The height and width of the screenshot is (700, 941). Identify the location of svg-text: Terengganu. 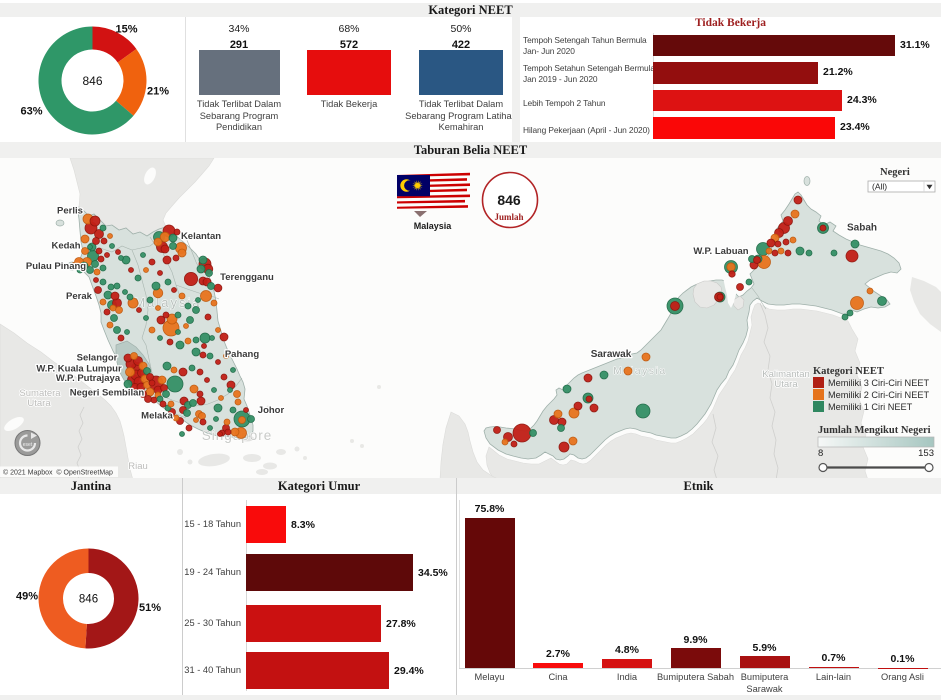
(247, 277).